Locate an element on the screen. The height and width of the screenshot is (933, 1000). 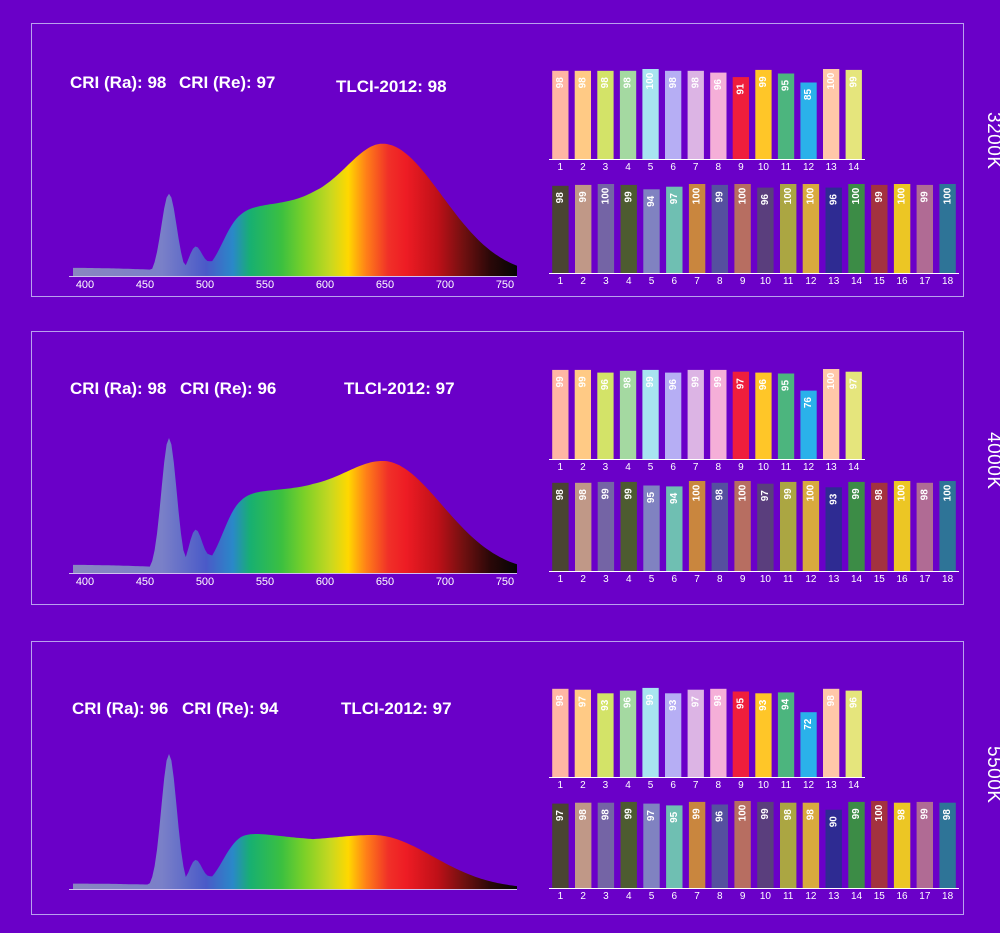
ri-3200K-value-label: 85 is located at coordinates (808, 95).